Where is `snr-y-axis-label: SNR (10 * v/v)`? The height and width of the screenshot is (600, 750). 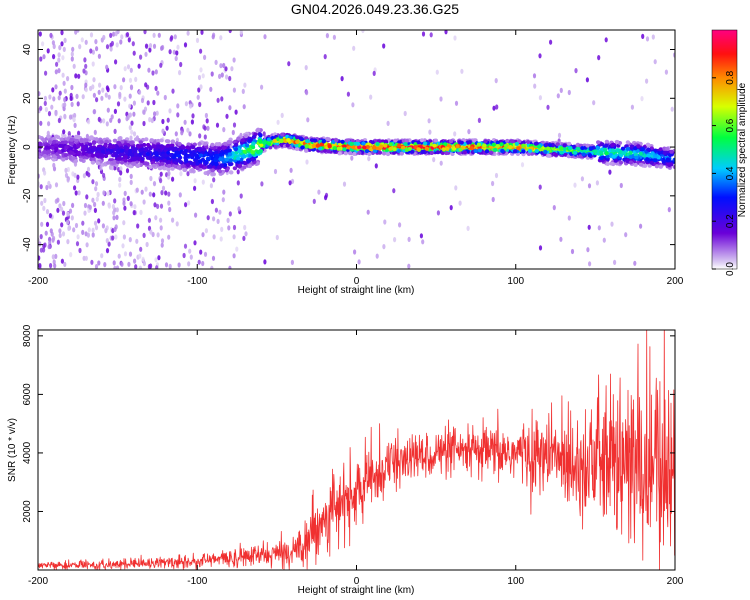 snr-y-axis-label: SNR (10 * v/v) is located at coordinates (12, 450).